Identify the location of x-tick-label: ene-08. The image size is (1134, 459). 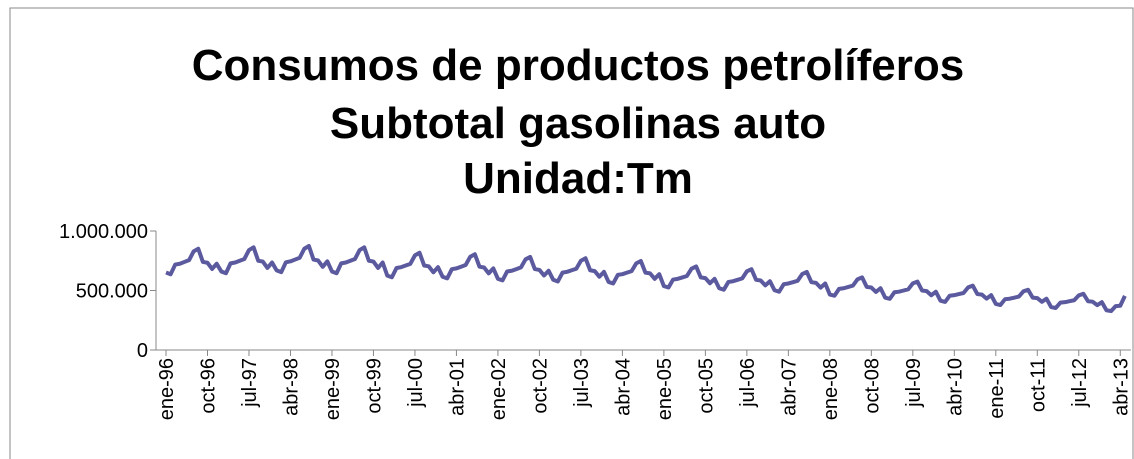
(831, 389).